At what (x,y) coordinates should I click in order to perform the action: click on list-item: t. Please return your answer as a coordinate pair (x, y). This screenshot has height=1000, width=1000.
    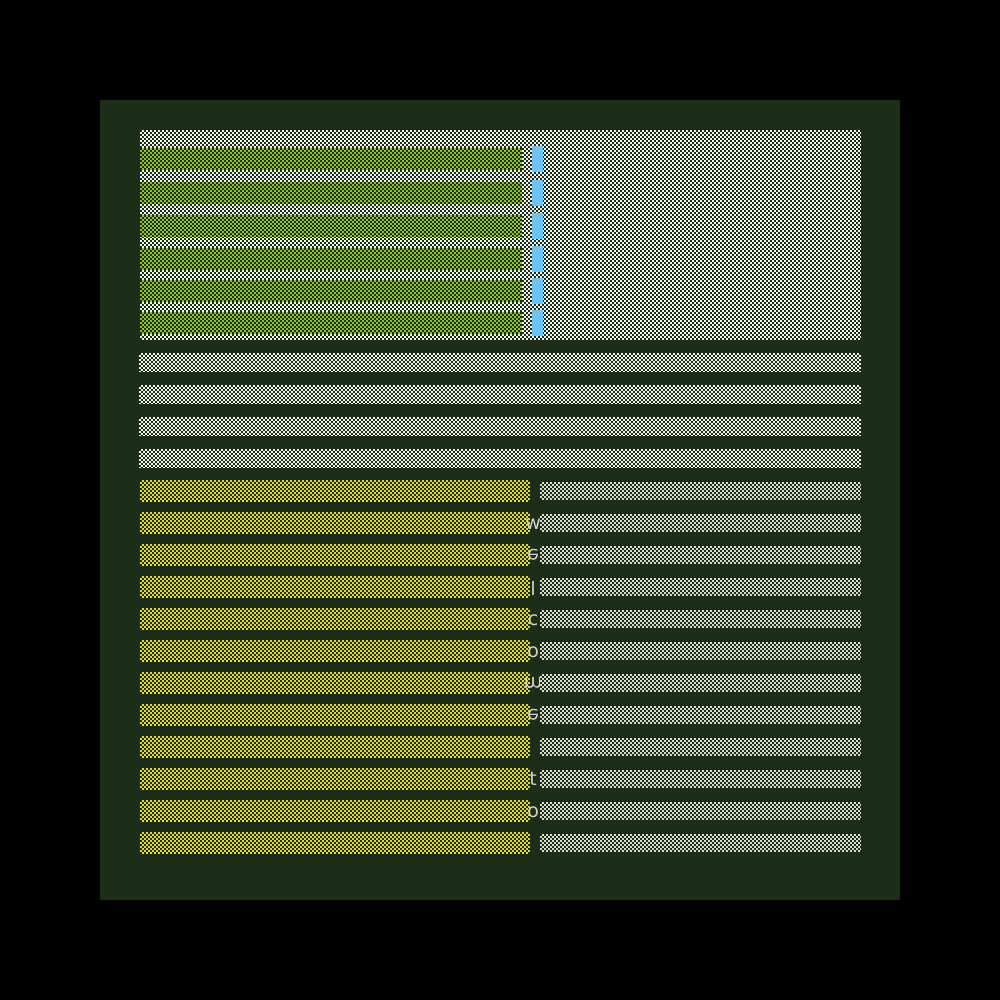
    Looking at the image, I should click on (500, 779).